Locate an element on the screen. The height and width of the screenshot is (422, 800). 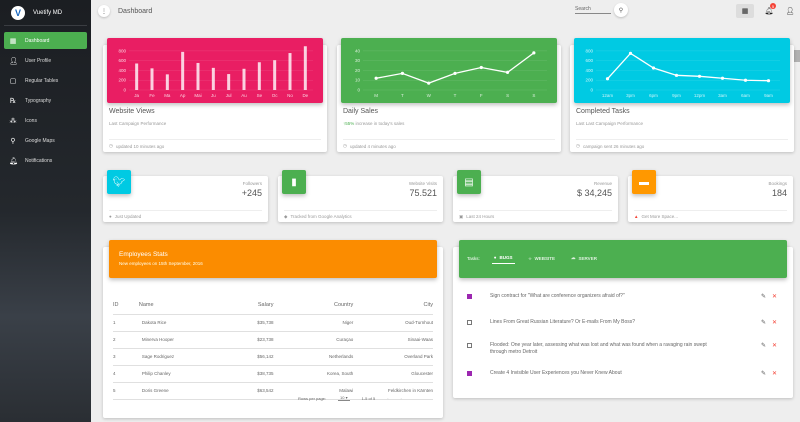
clipboard-icon: ▢ is located at coordinates (13, 81).